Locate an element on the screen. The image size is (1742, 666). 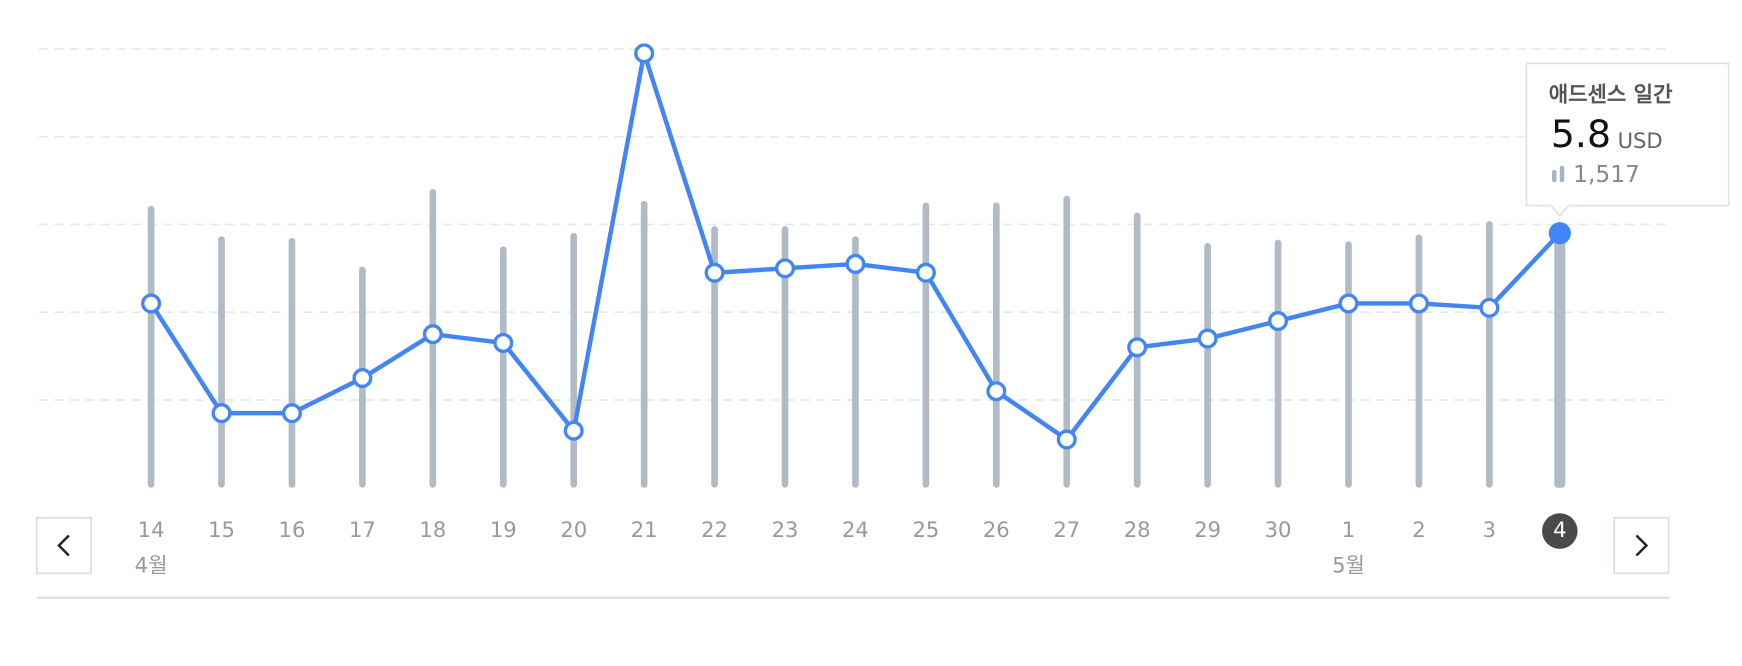
tooltip-unit: USD is located at coordinates (1640, 140).